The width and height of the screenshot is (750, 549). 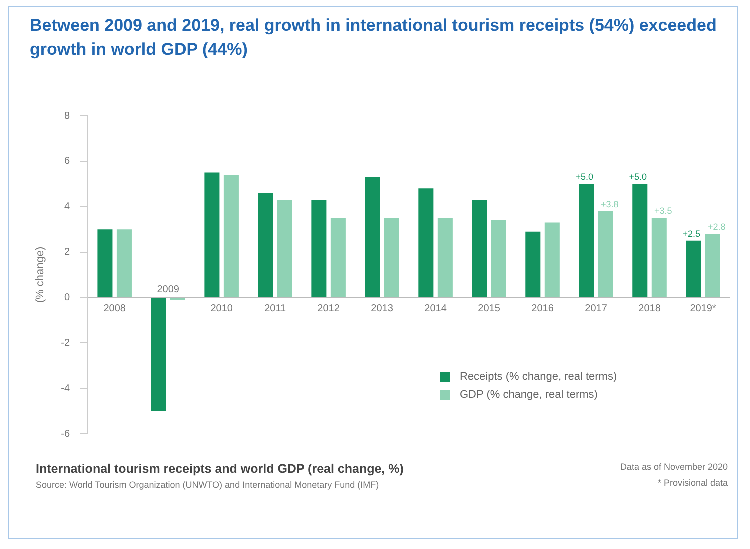 What do you see at coordinates (674, 467) in the screenshot?
I see `text: Data as of November 2020` at bounding box center [674, 467].